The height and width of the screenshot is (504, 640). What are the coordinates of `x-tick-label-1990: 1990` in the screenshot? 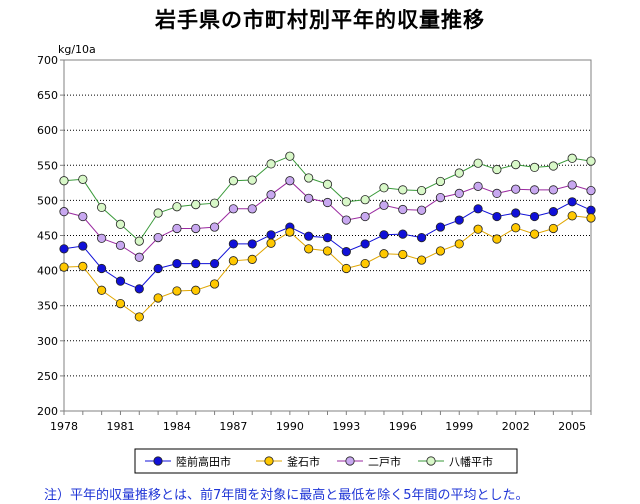 It's located at (290, 426).